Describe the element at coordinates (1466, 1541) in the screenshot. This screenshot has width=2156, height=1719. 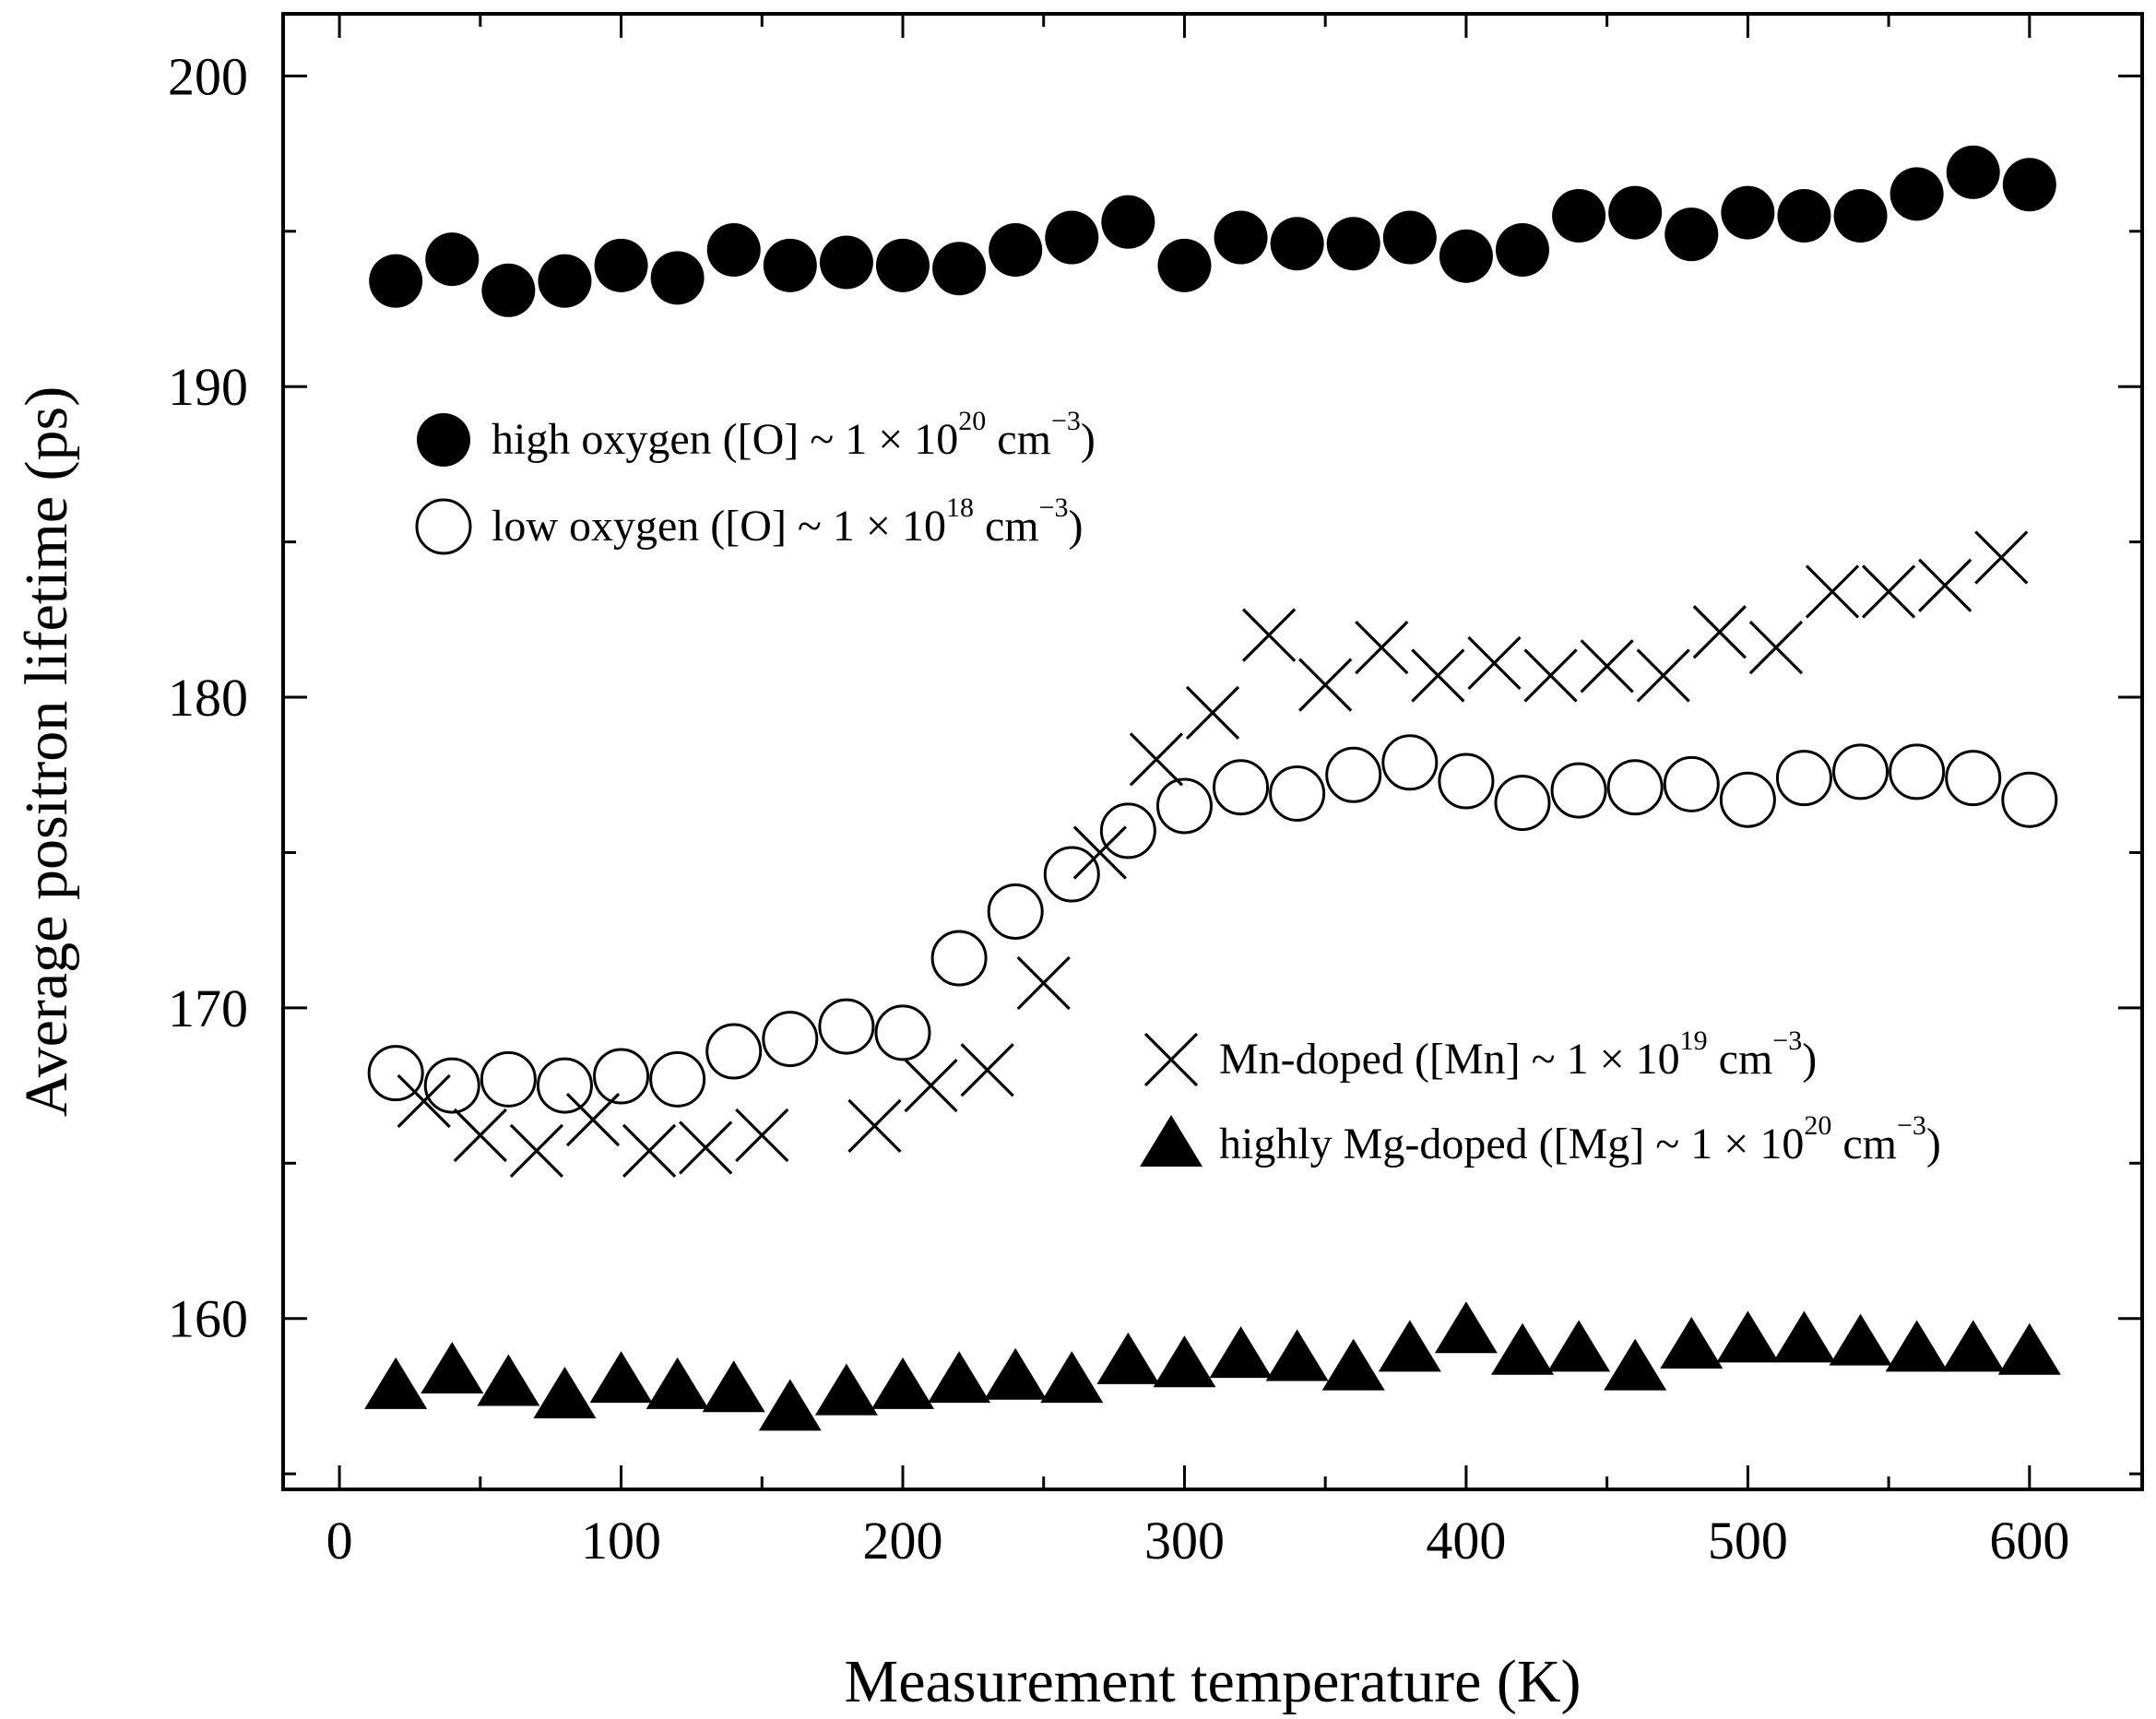
I see `x-tick-label: 400` at that location.